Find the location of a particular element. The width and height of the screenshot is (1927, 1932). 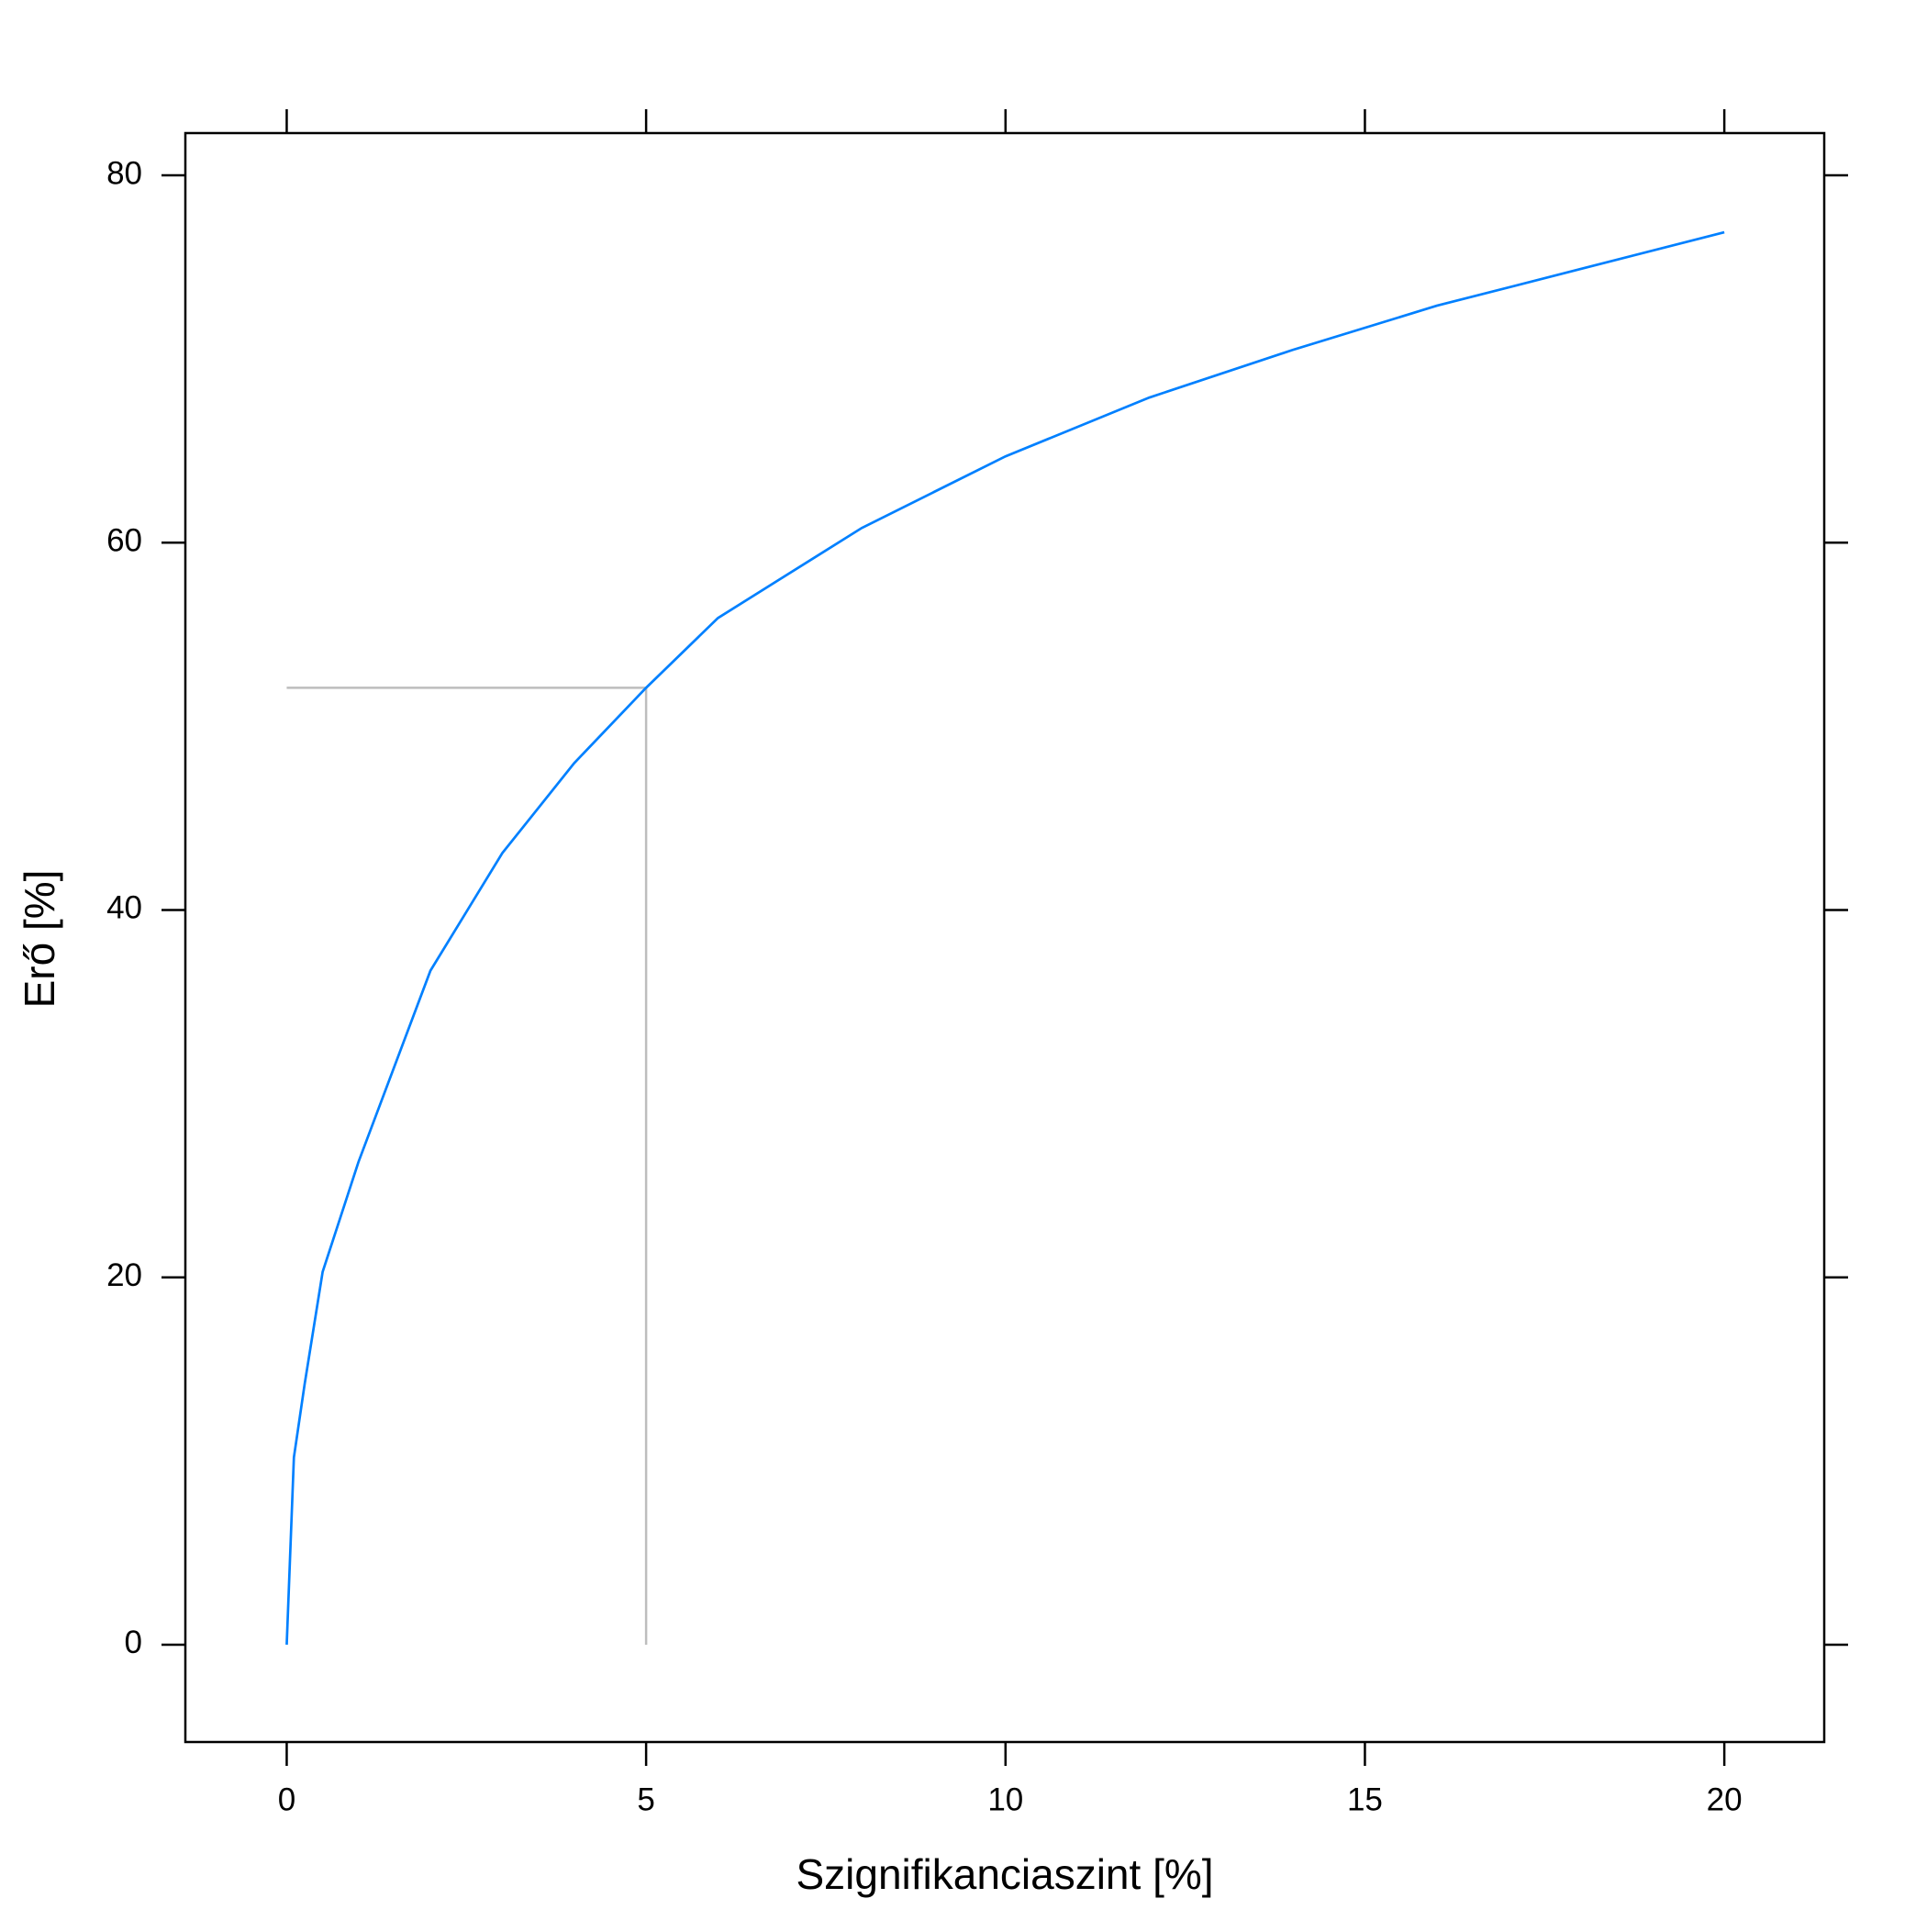

y-tick-label: 60 is located at coordinates (124, 541).